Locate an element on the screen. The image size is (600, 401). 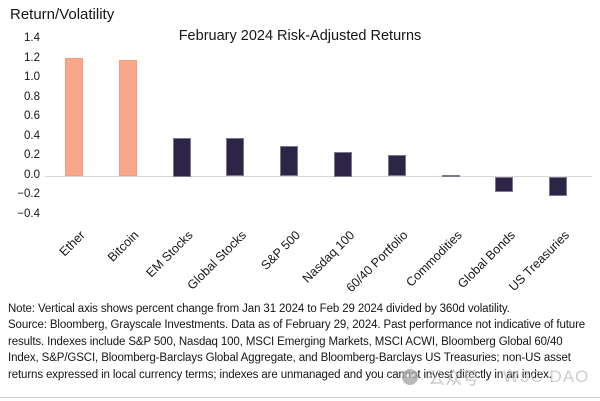
y-tick-0-4: −0.4 is located at coordinates (28, 213).